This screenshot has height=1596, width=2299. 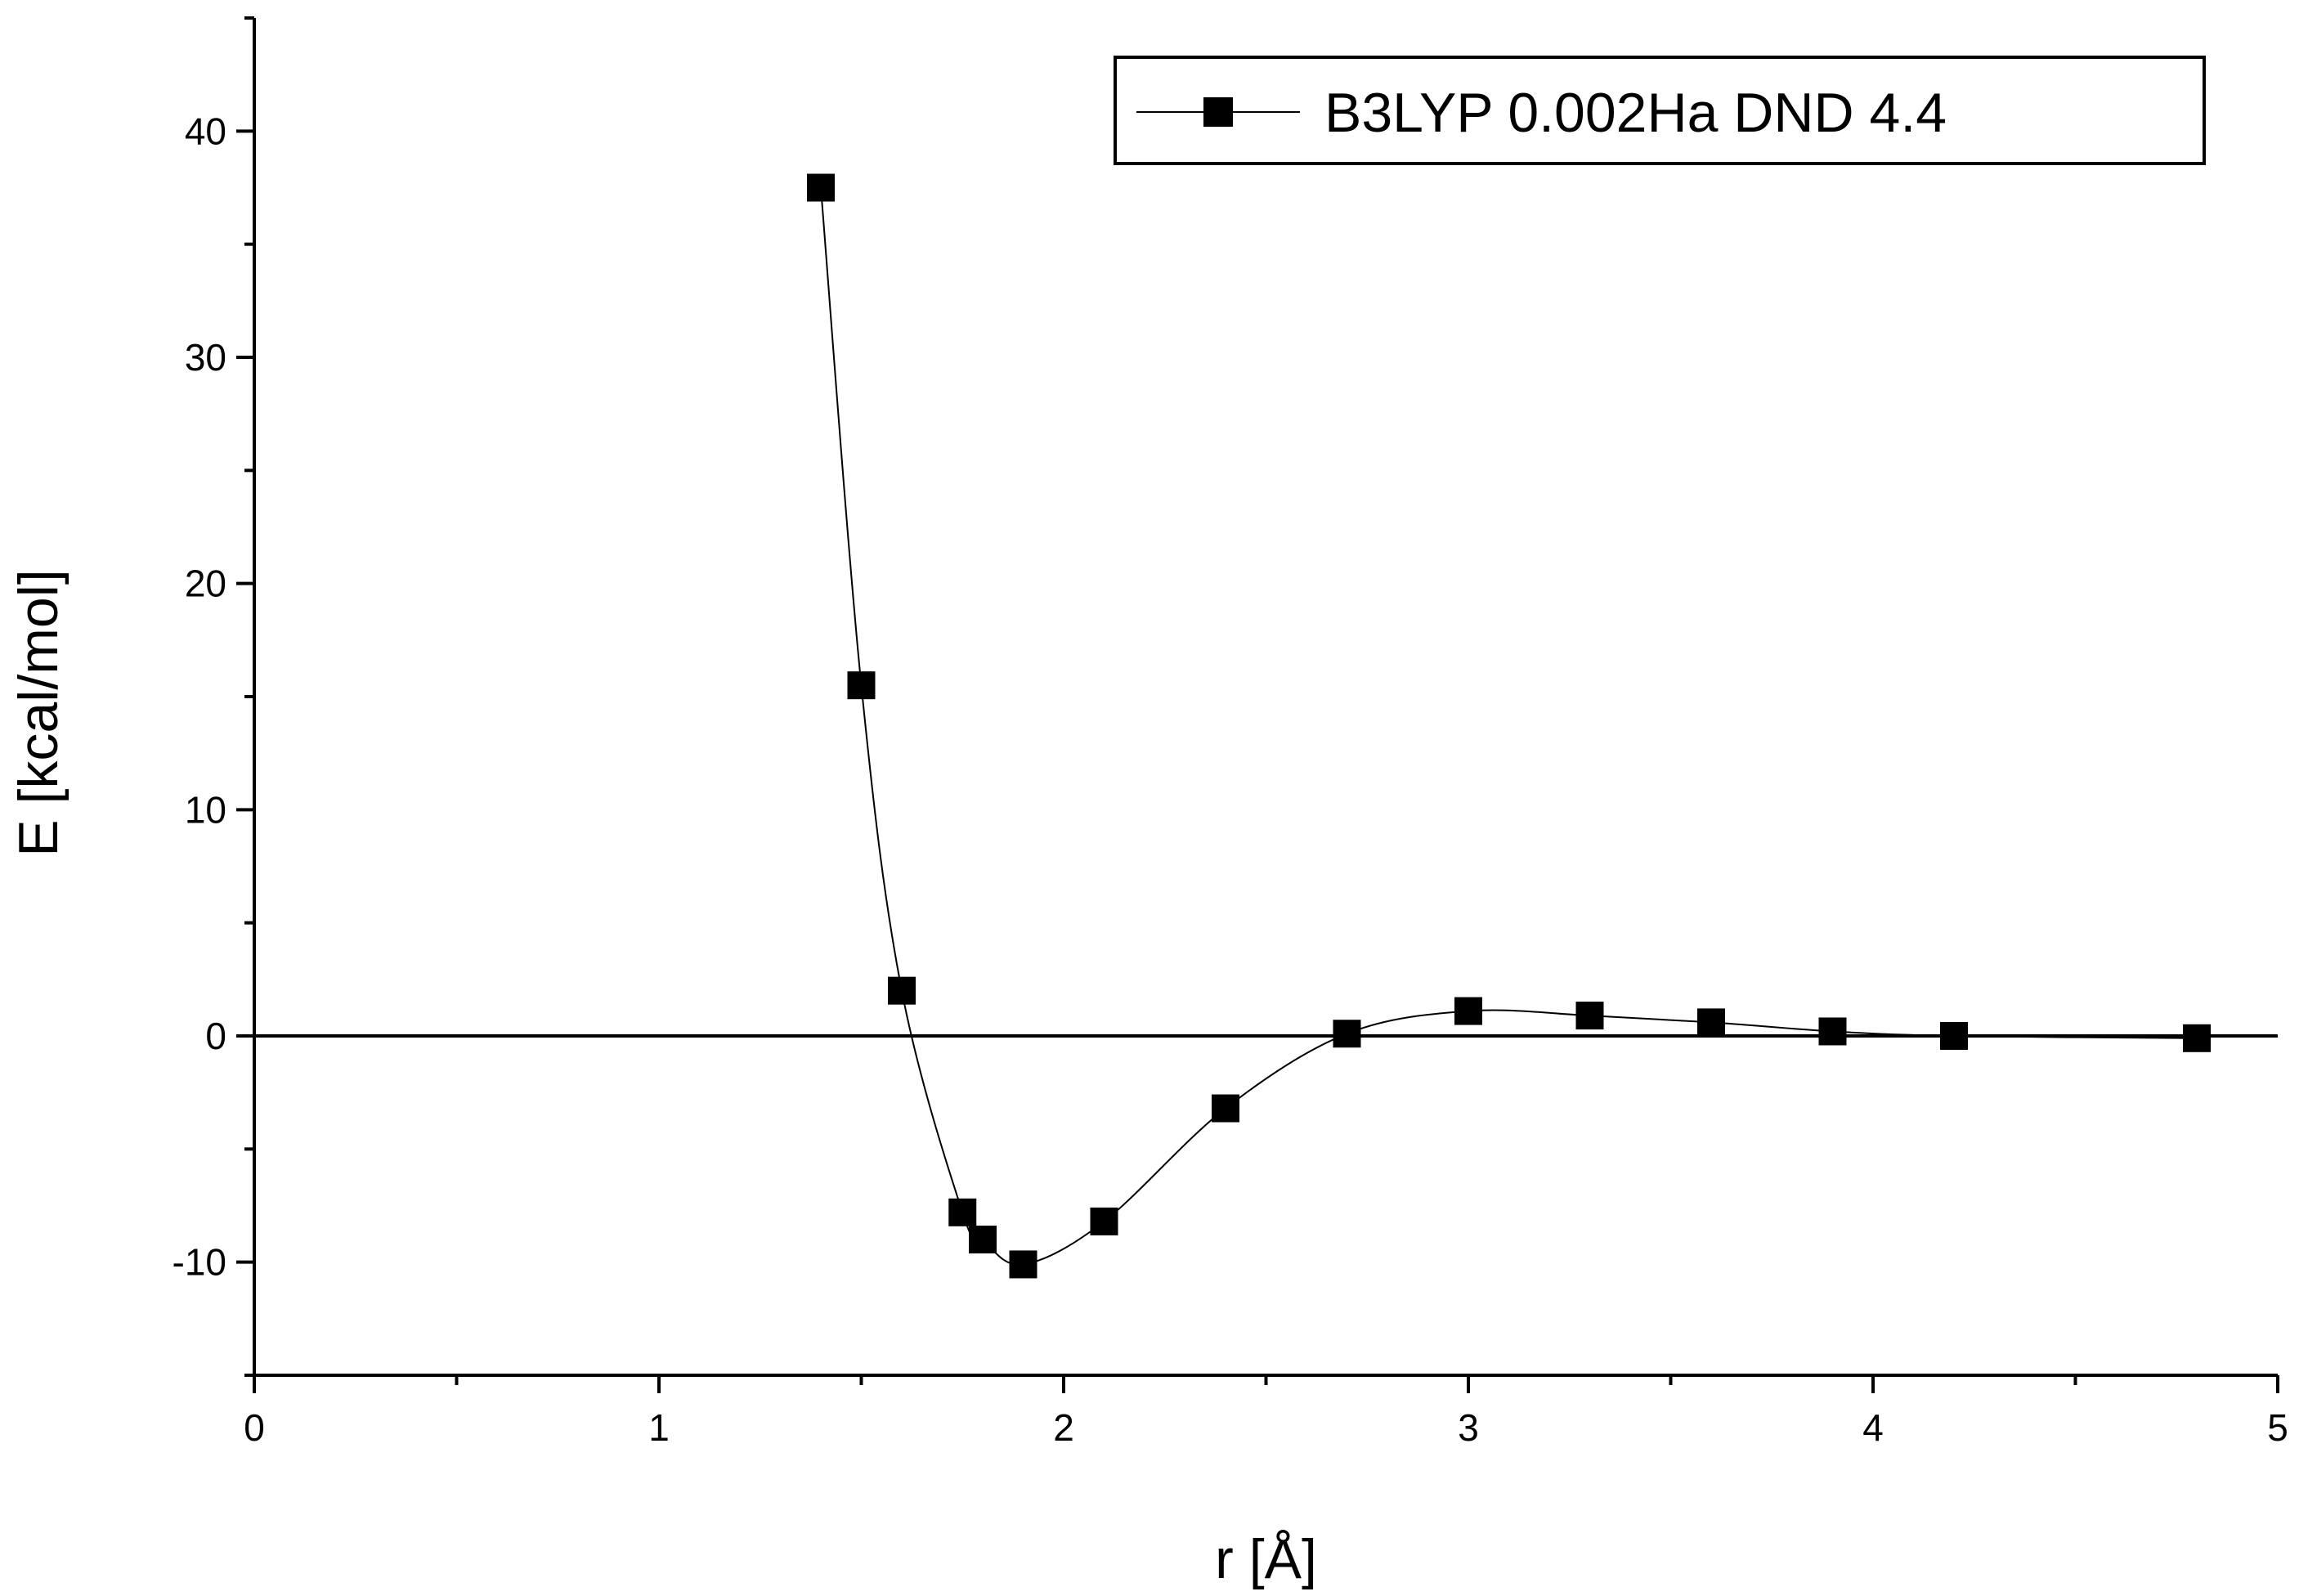 I want to click on y-tick-label: 40, so click(x=205, y=131).